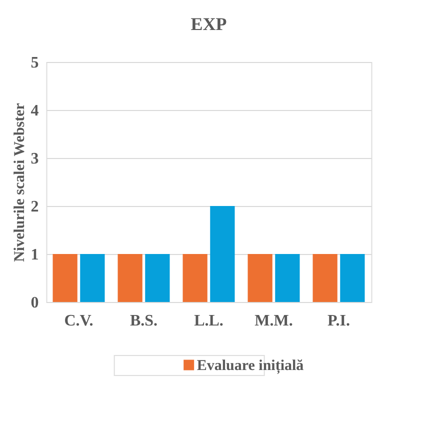 The height and width of the screenshot is (425, 447). What do you see at coordinates (34, 159) in the screenshot?
I see `y-tick-label: 3` at bounding box center [34, 159].